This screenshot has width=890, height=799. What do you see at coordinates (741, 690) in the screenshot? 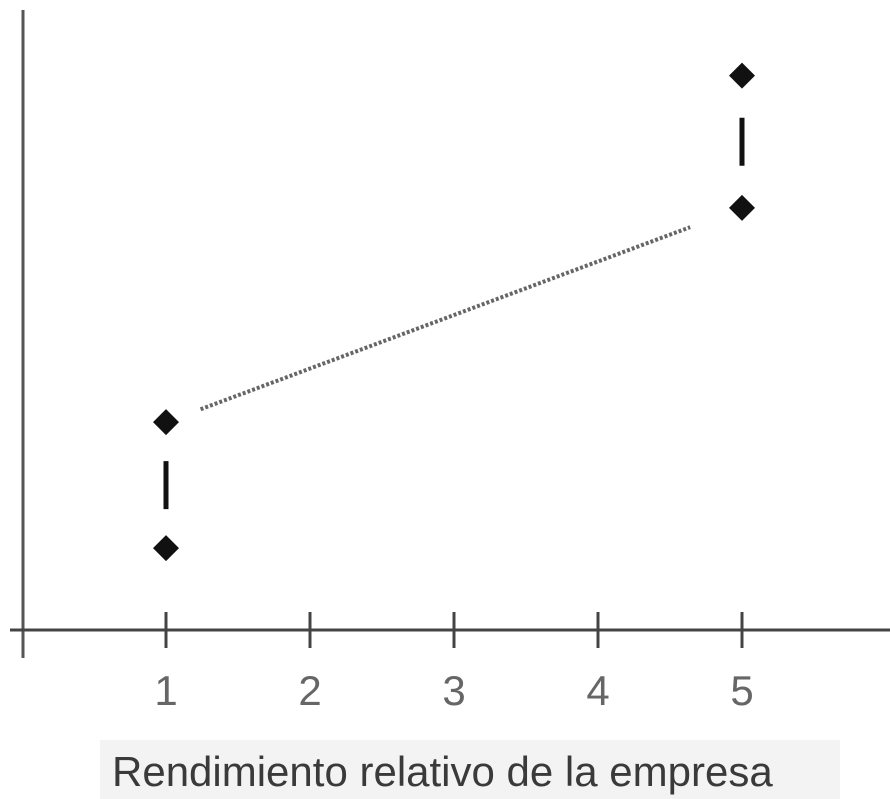
I see `x-tick-label-5: 5` at bounding box center [741, 690].